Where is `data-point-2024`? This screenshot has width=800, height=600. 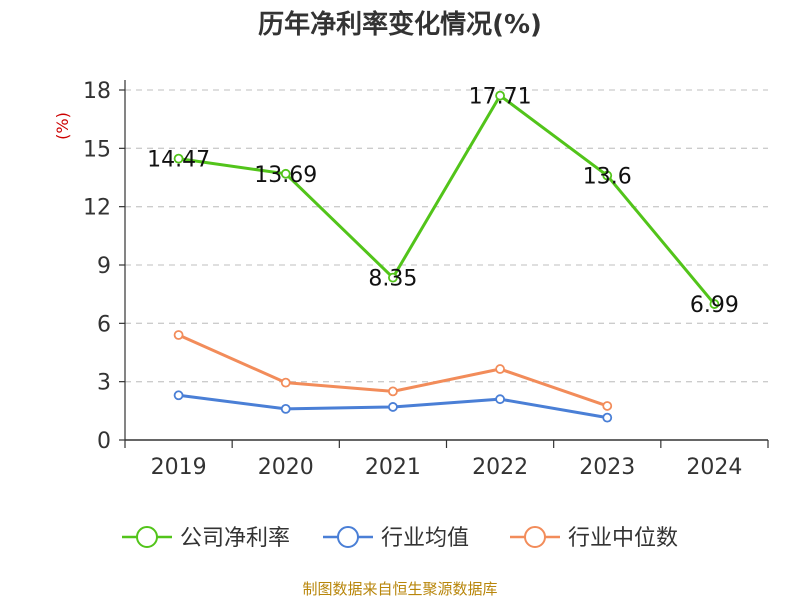
data-point-2024 is located at coordinates (714, 304).